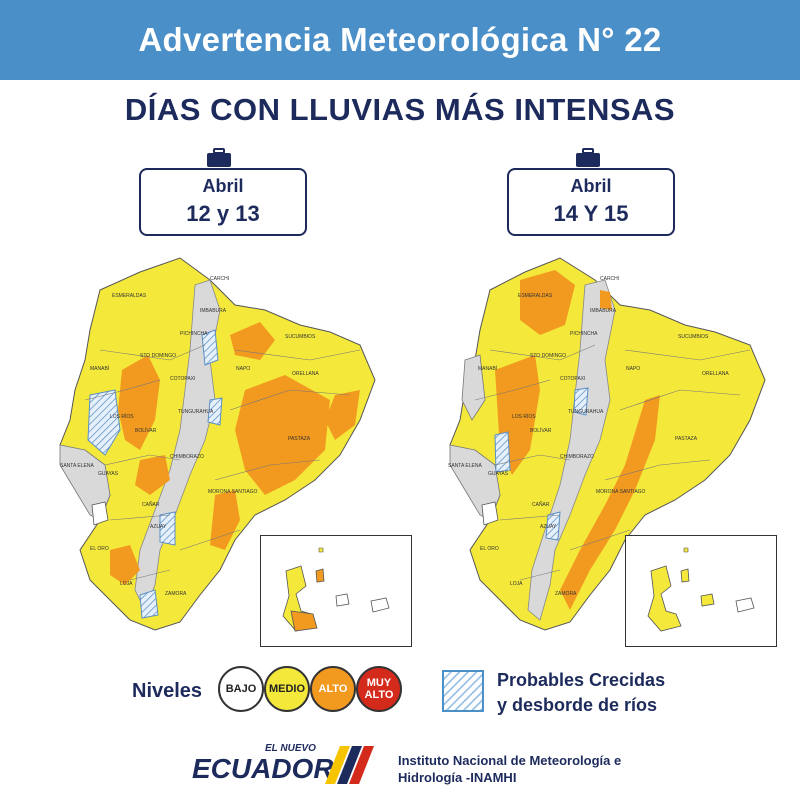  What do you see at coordinates (516, 584) in the screenshot?
I see `province-label: LOJA` at bounding box center [516, 584].